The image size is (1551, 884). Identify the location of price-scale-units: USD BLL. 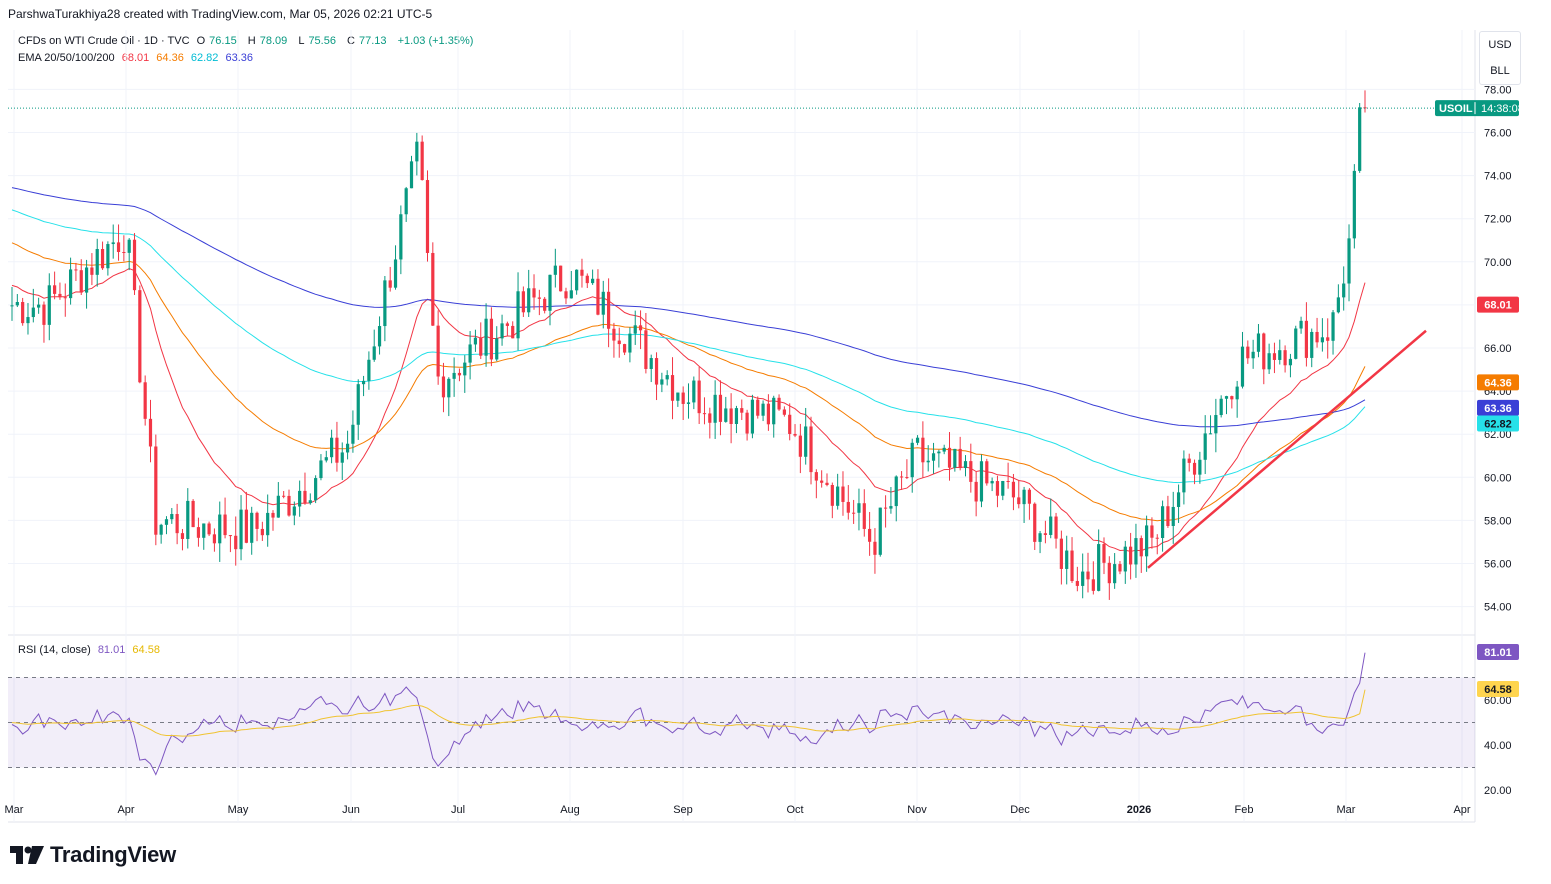
(1500, 58).